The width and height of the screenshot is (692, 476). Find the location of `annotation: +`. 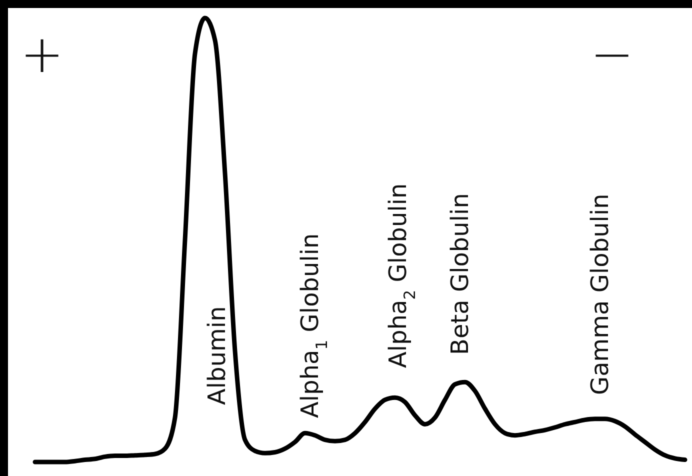

annotation: + is located at coordinates (42, 55).